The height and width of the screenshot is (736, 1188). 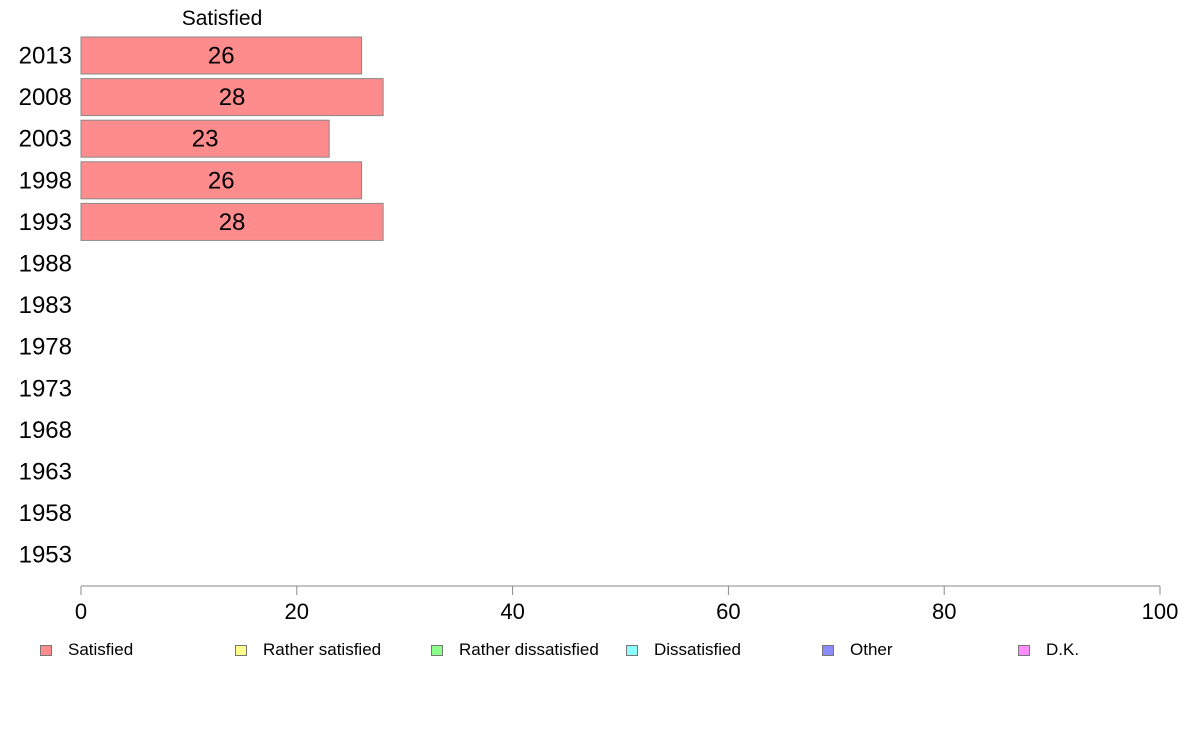 What do you see at coordinates (45, 555) in the screenshot?
I see `category-label: 1953` at bounding box center [45, 555].